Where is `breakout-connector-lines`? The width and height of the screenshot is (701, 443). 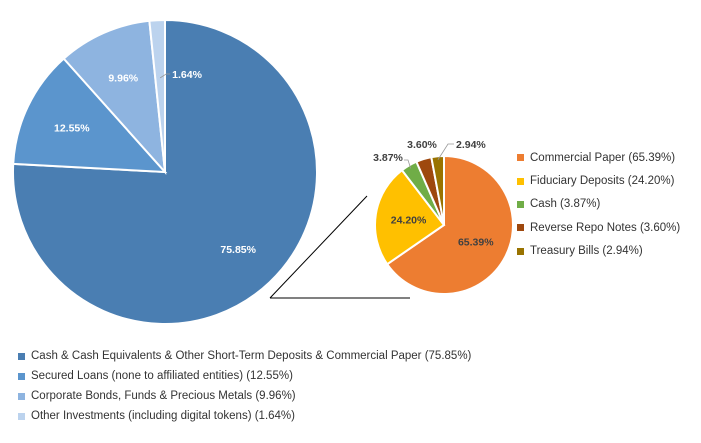 breakout-connector-lines is located at coordinates (339, 247).